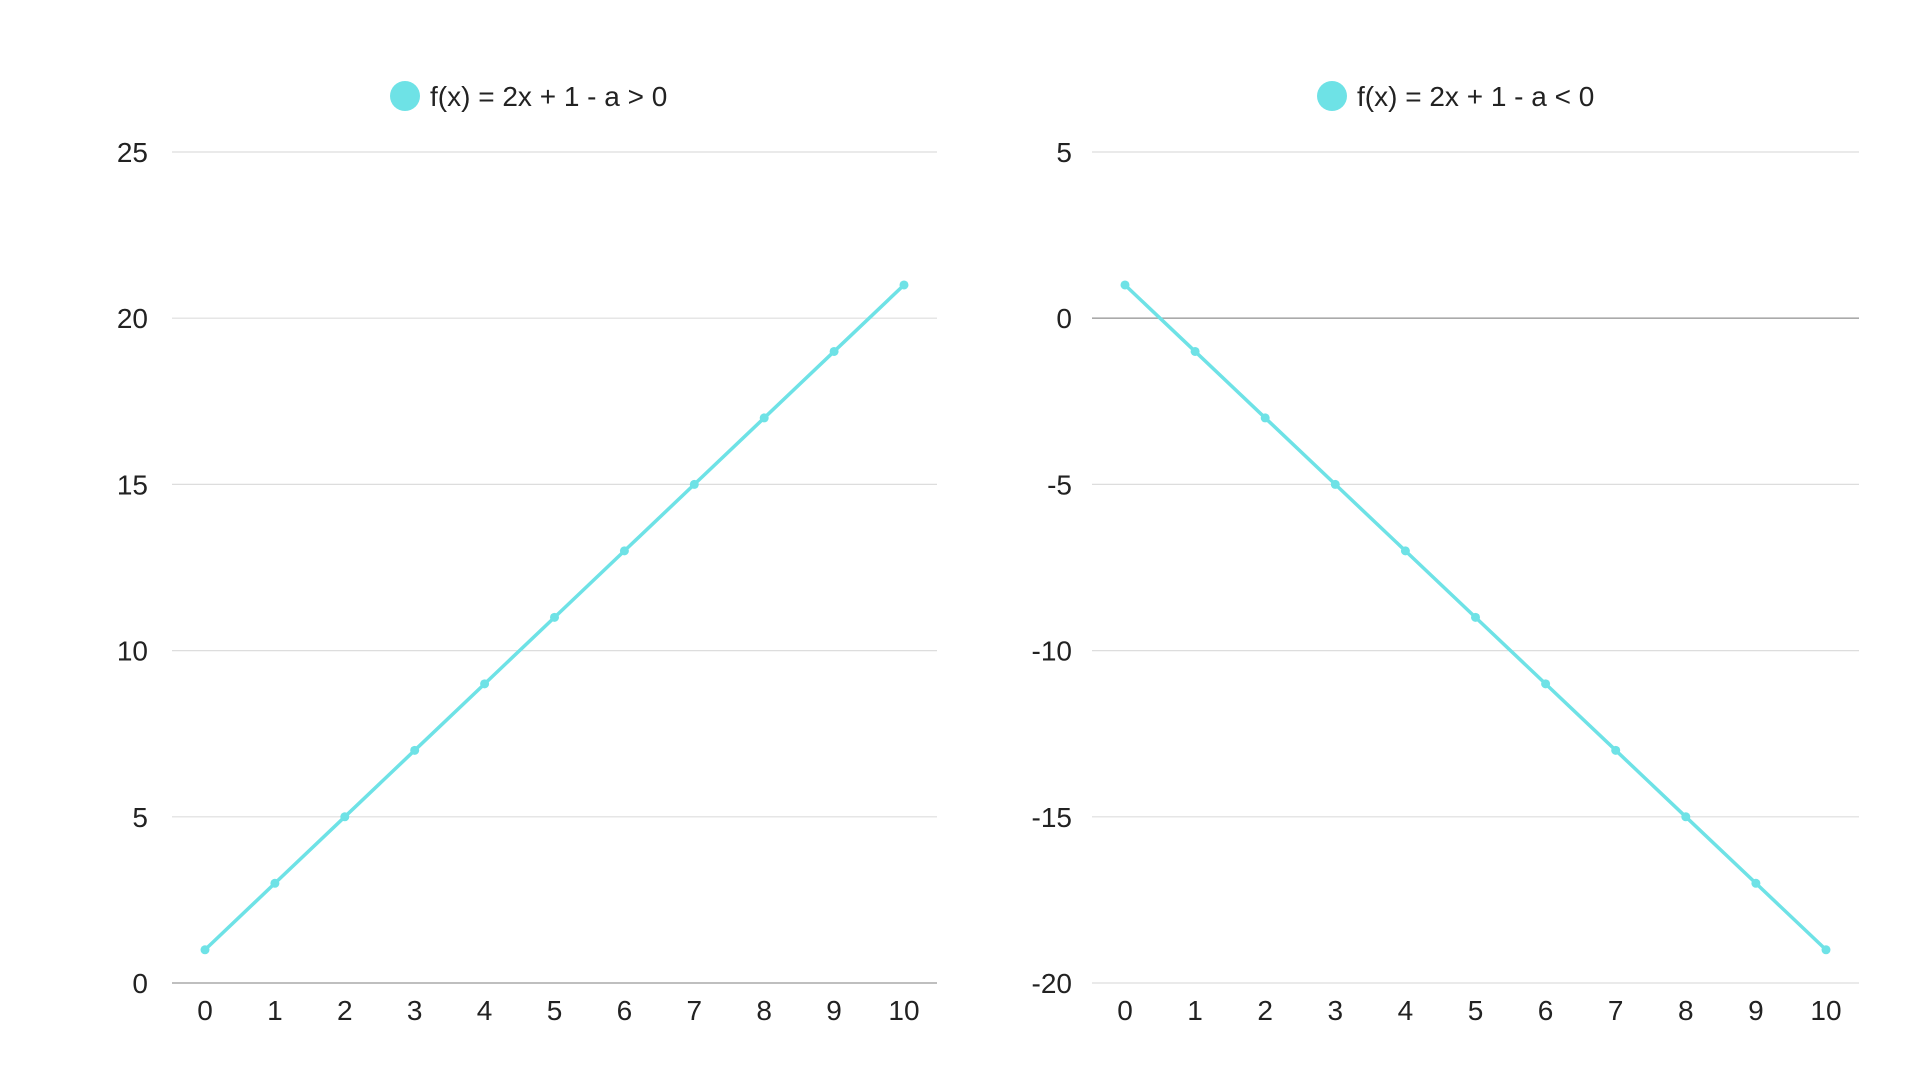 This screenshot has height=1080, width=1920. I want to click on y-tick-label: 20, so click(132, 318).